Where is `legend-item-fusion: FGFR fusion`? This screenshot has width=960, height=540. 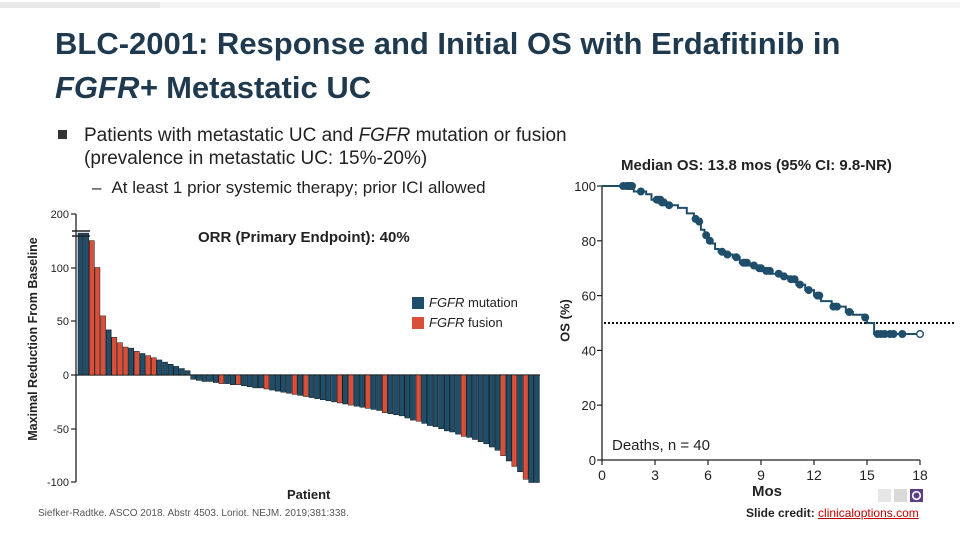
legend-item-fusion: FGFR fusion is located at coordinates (465, 326).